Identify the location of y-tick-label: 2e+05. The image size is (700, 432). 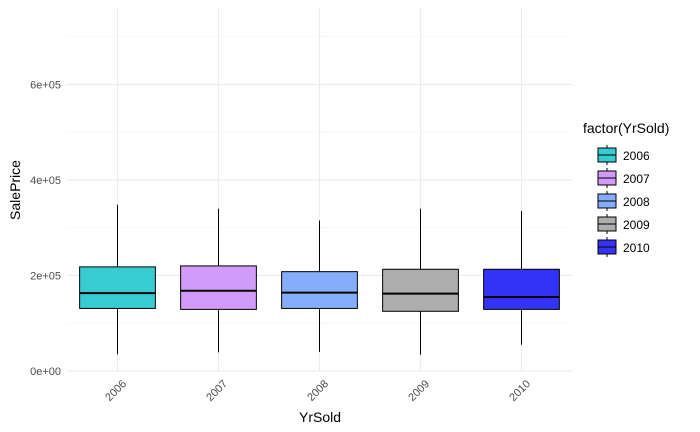
(45, 276).